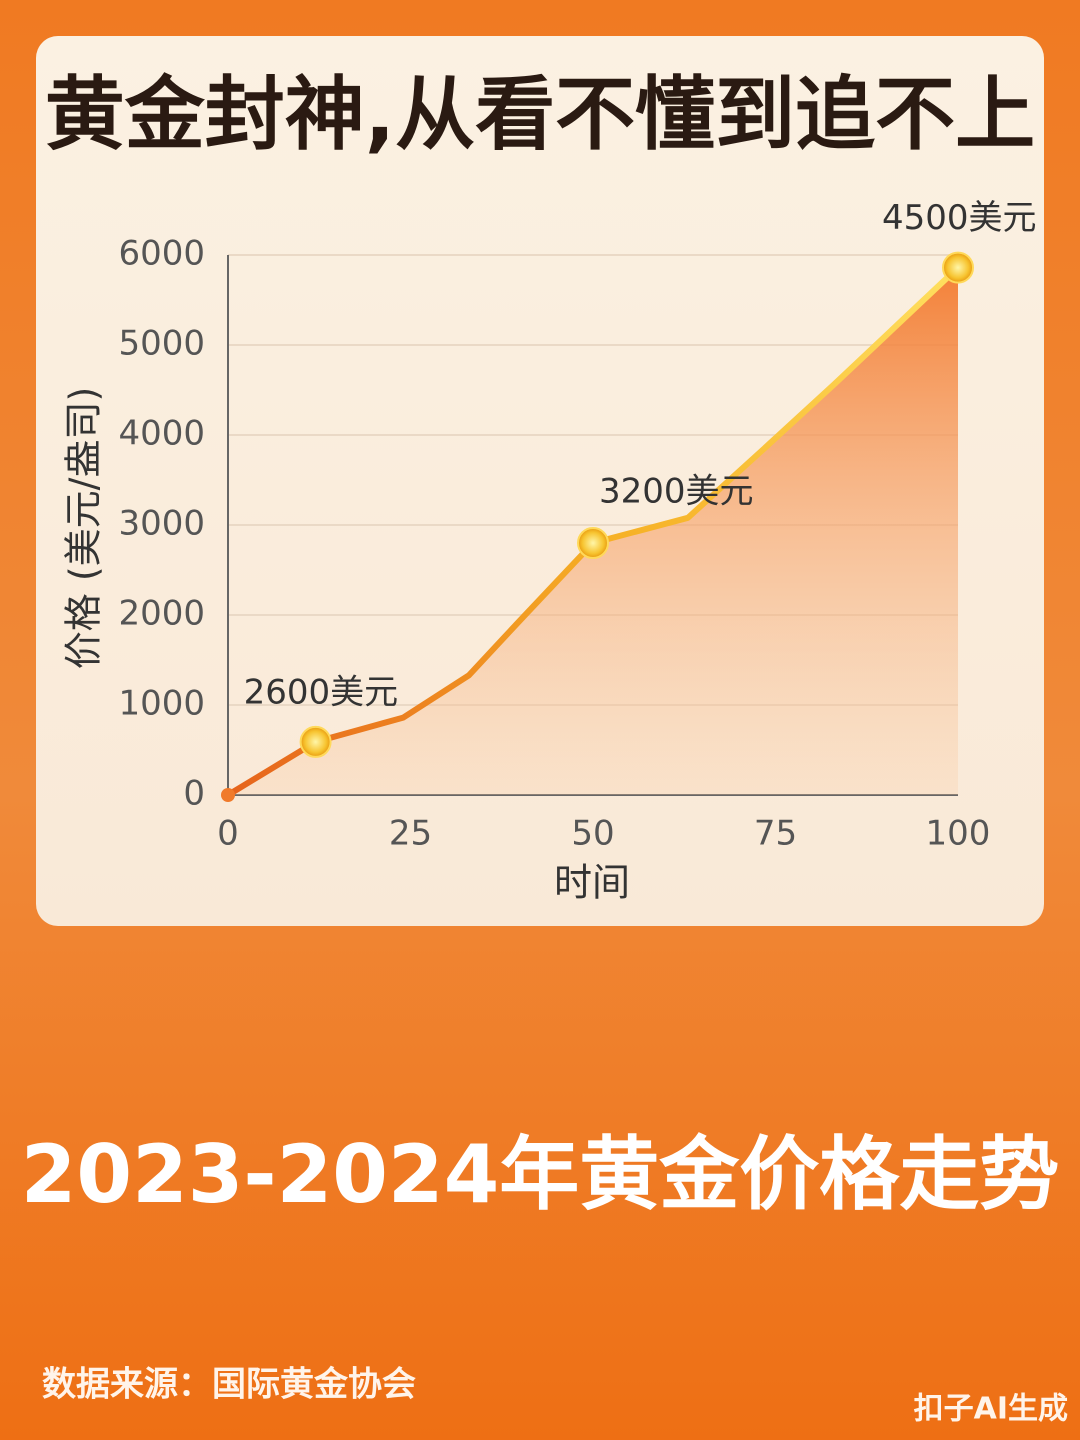  Describe the element at coordinates (228, 795) in the screenshot. I see `start-point` at that location.